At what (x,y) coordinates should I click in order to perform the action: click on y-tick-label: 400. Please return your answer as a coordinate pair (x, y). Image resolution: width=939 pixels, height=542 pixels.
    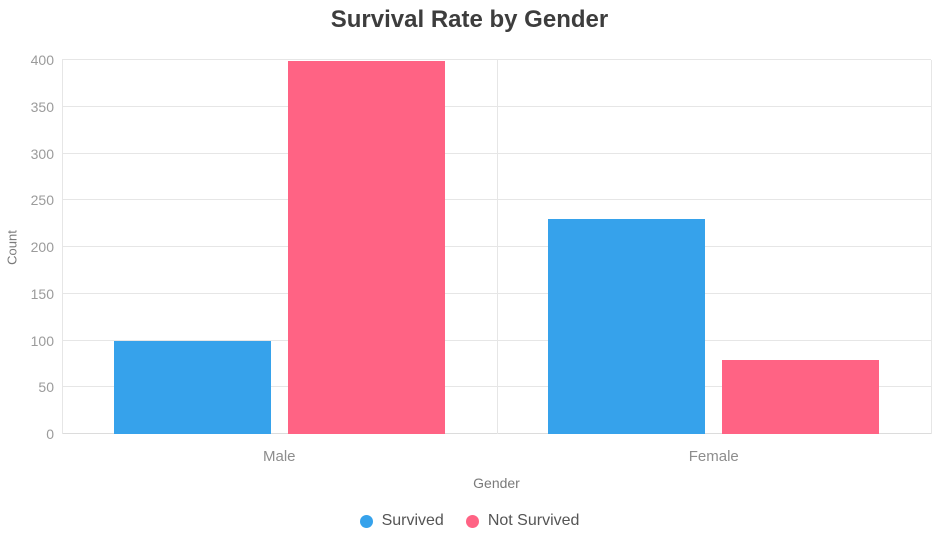
    Looking at the image, I should click on (42, 60).